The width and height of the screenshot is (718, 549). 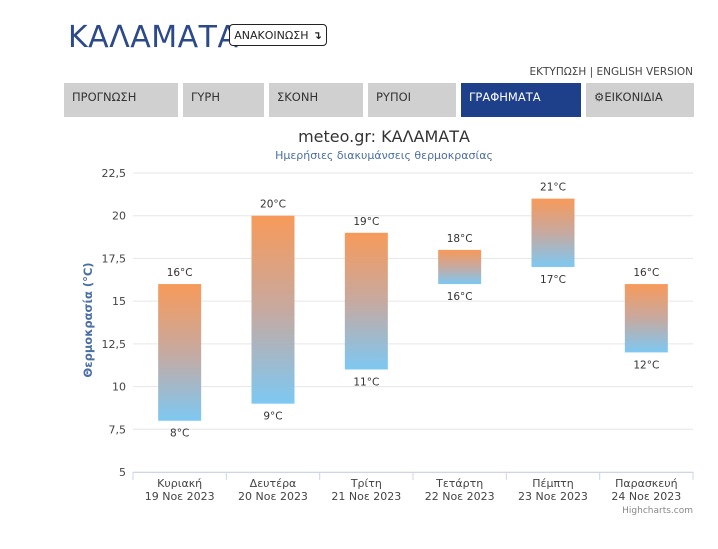 I want to click on y-tick-label: 20, so click(x=119, y=216).